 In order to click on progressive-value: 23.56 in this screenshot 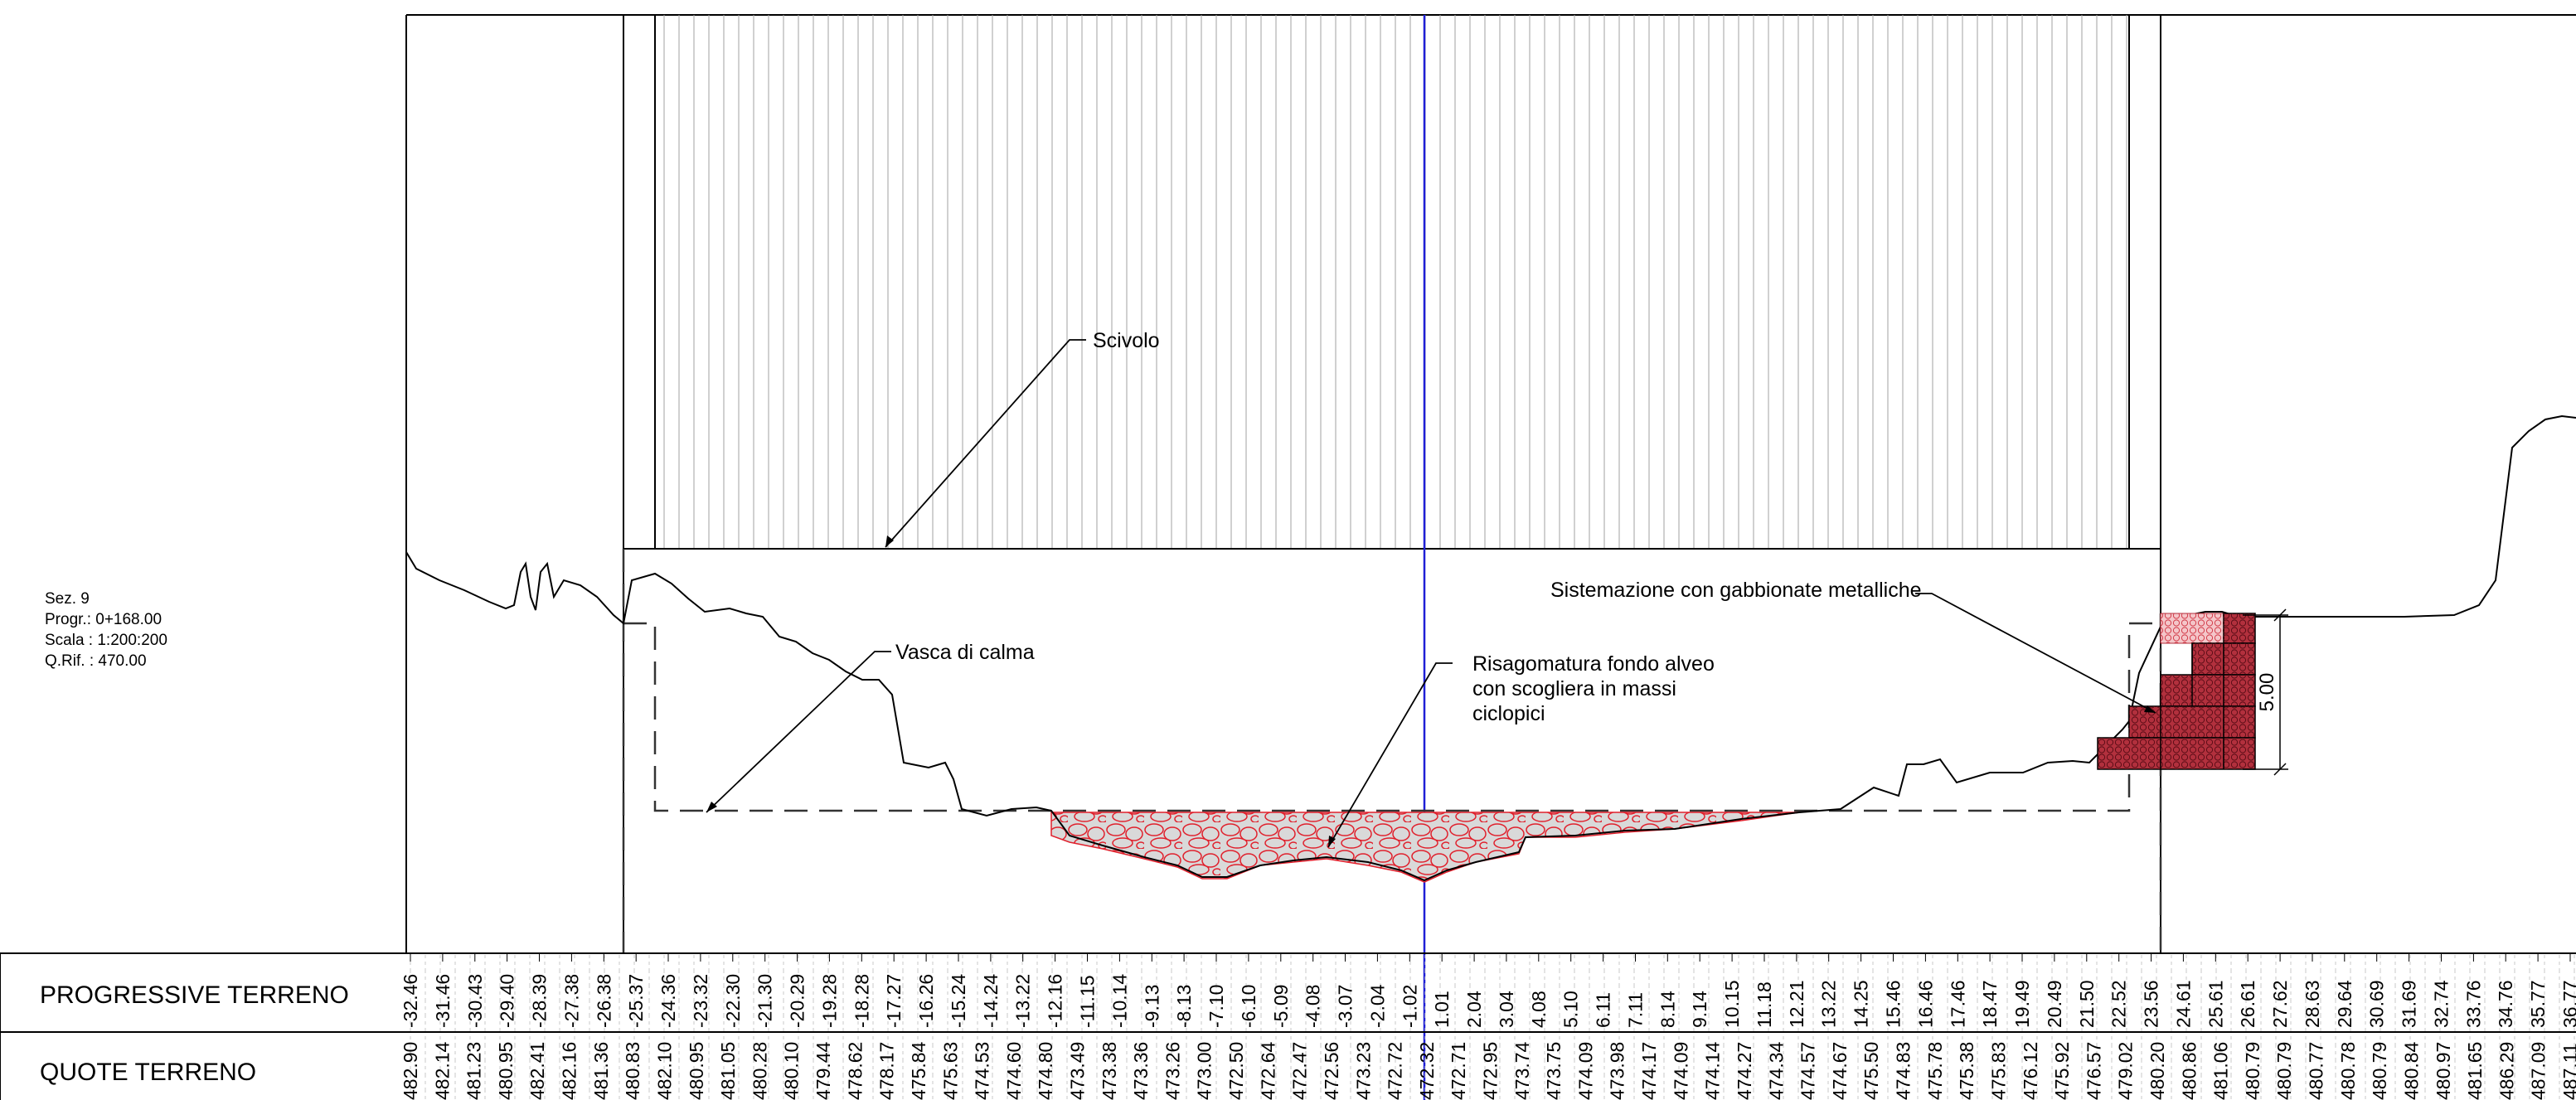, I will do `click(2151, 1004)`.